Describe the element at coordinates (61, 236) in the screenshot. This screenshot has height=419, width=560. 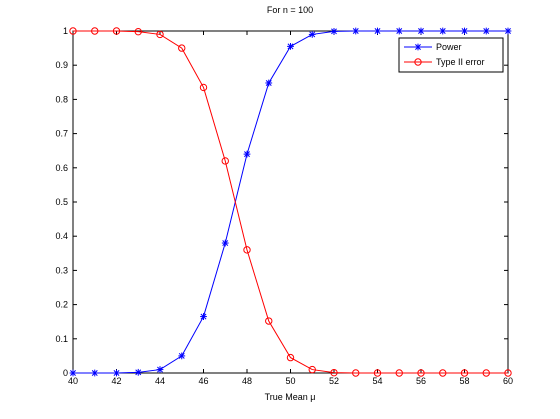
I see `y-tick-label: 0.4` at that location.